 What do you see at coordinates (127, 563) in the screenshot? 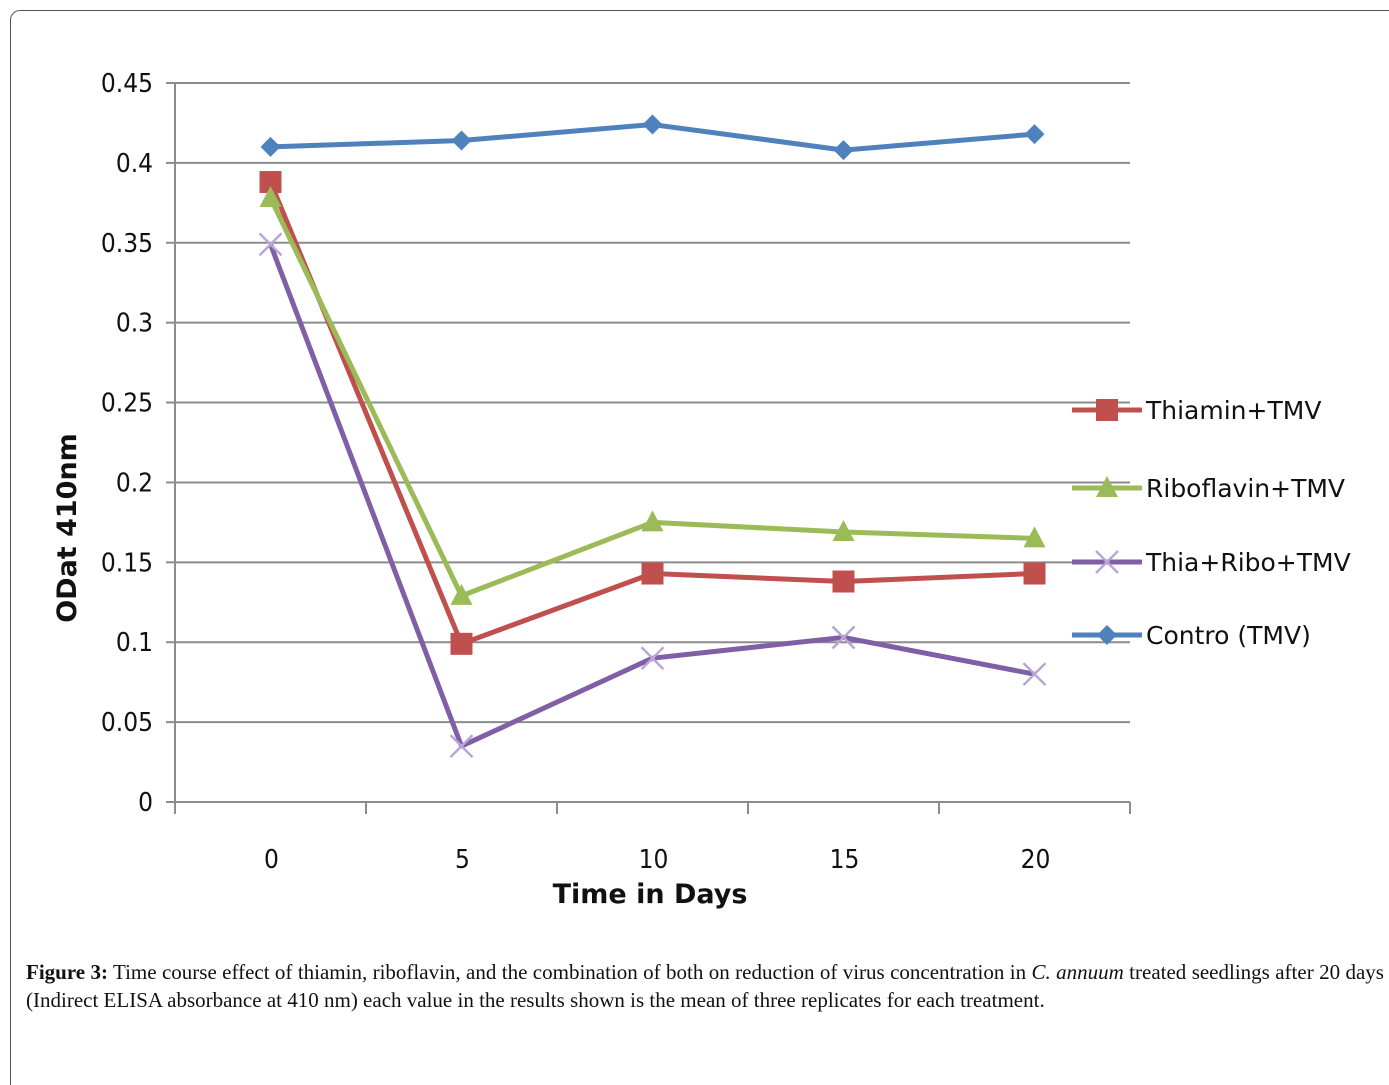
I see `y-tick-label: 0.15` at bounding box center [127, 563].